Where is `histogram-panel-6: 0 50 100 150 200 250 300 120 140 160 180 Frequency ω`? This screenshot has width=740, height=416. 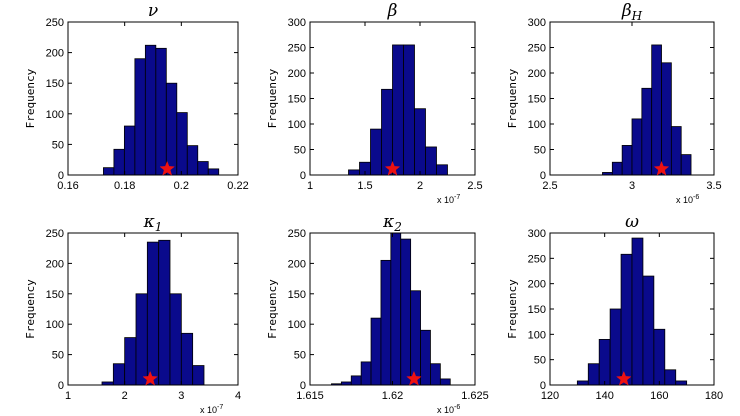 histogram-panel-6: 0 50 100 150 200 250 300 120 140 160 180 Frequency ω is located at coordinates (614, 307).